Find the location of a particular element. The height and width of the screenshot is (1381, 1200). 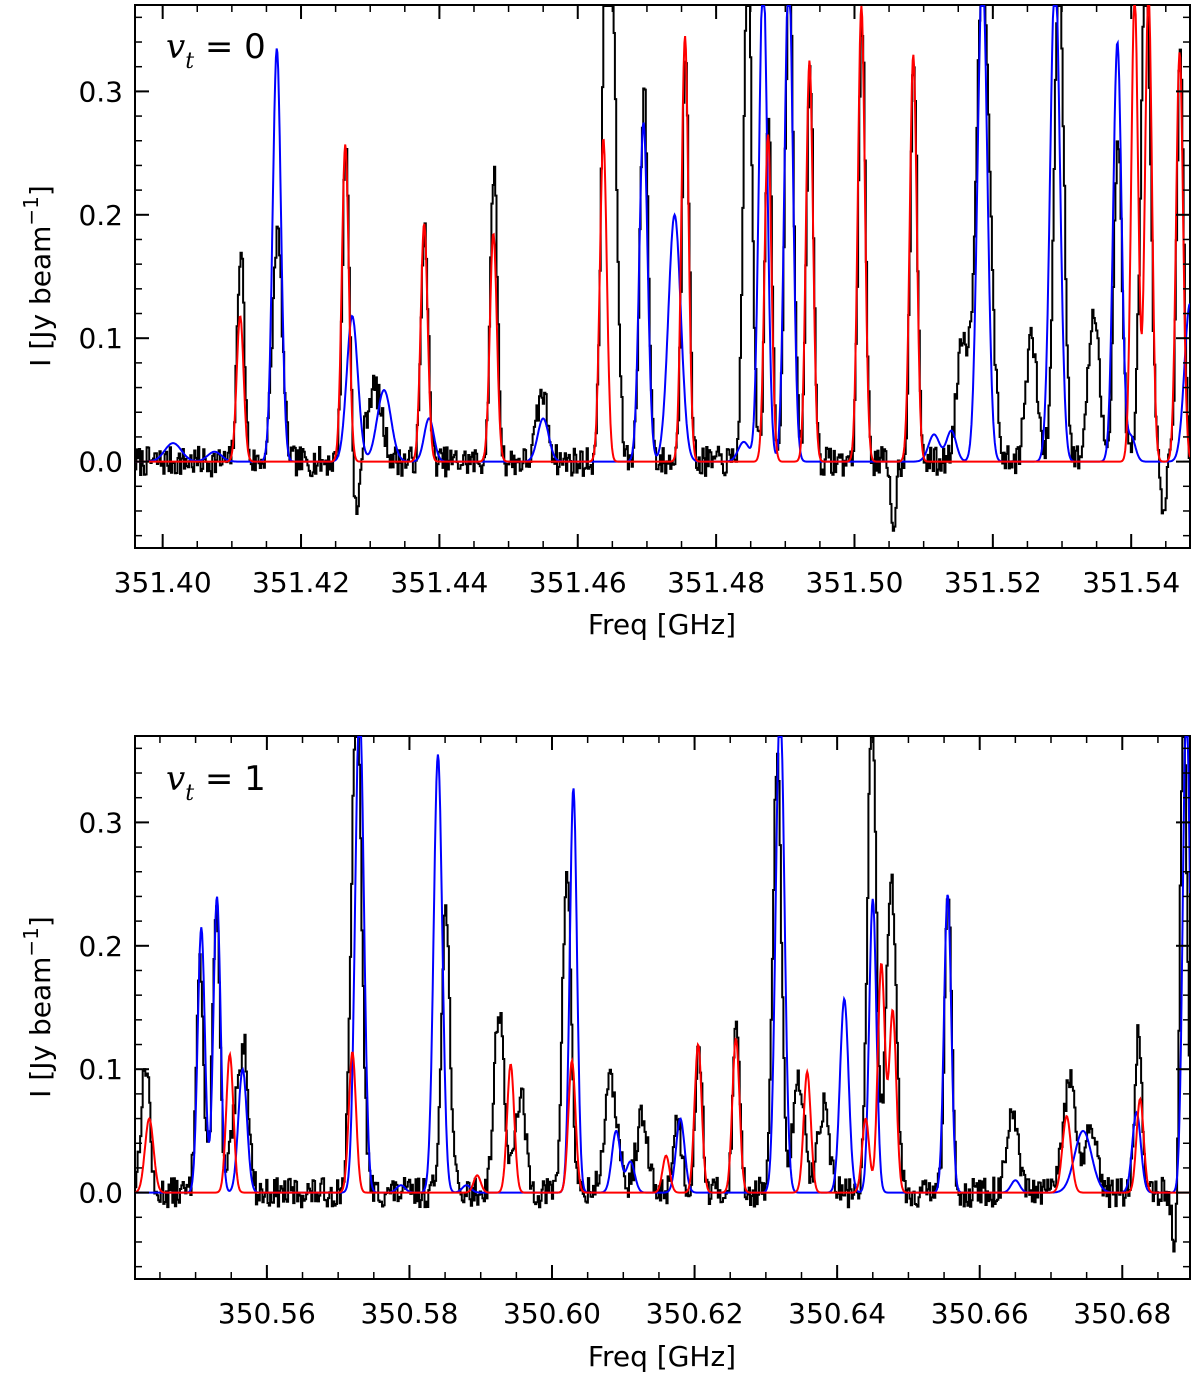

x-tick-label: 350.60 is located at coordinates (552, 1313).